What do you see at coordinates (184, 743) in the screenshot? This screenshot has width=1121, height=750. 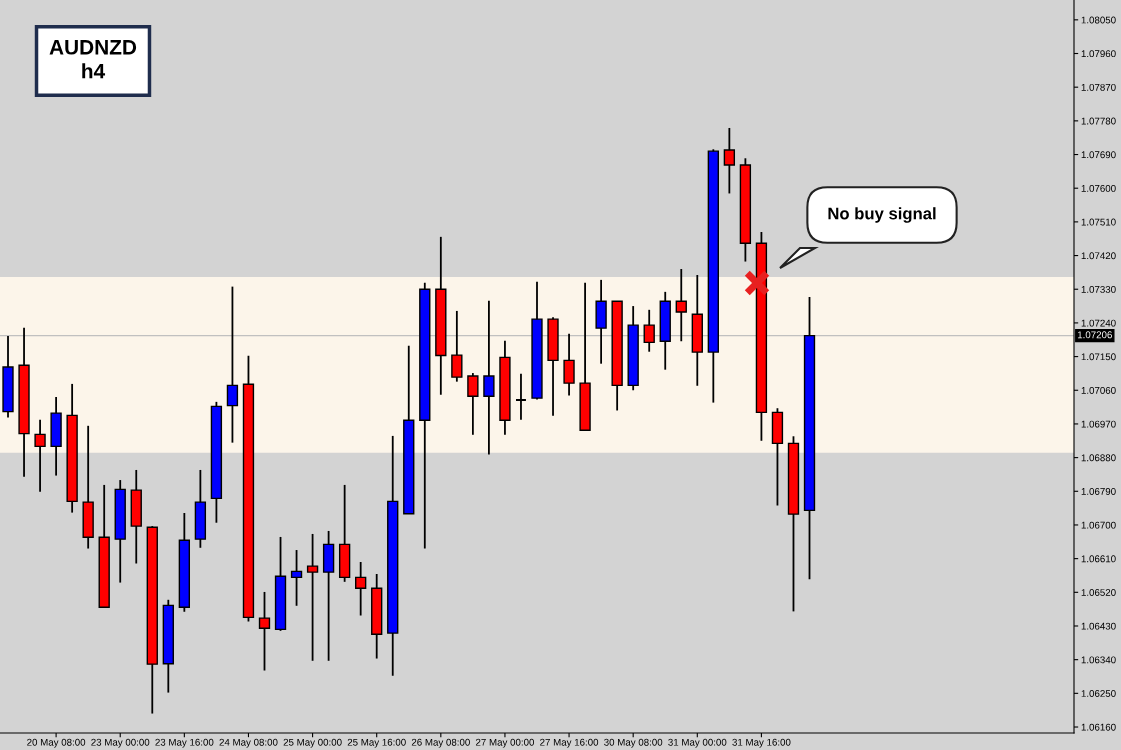 I see `x-tick-label: 23 May 16:00` at bounding box center [184, 743].